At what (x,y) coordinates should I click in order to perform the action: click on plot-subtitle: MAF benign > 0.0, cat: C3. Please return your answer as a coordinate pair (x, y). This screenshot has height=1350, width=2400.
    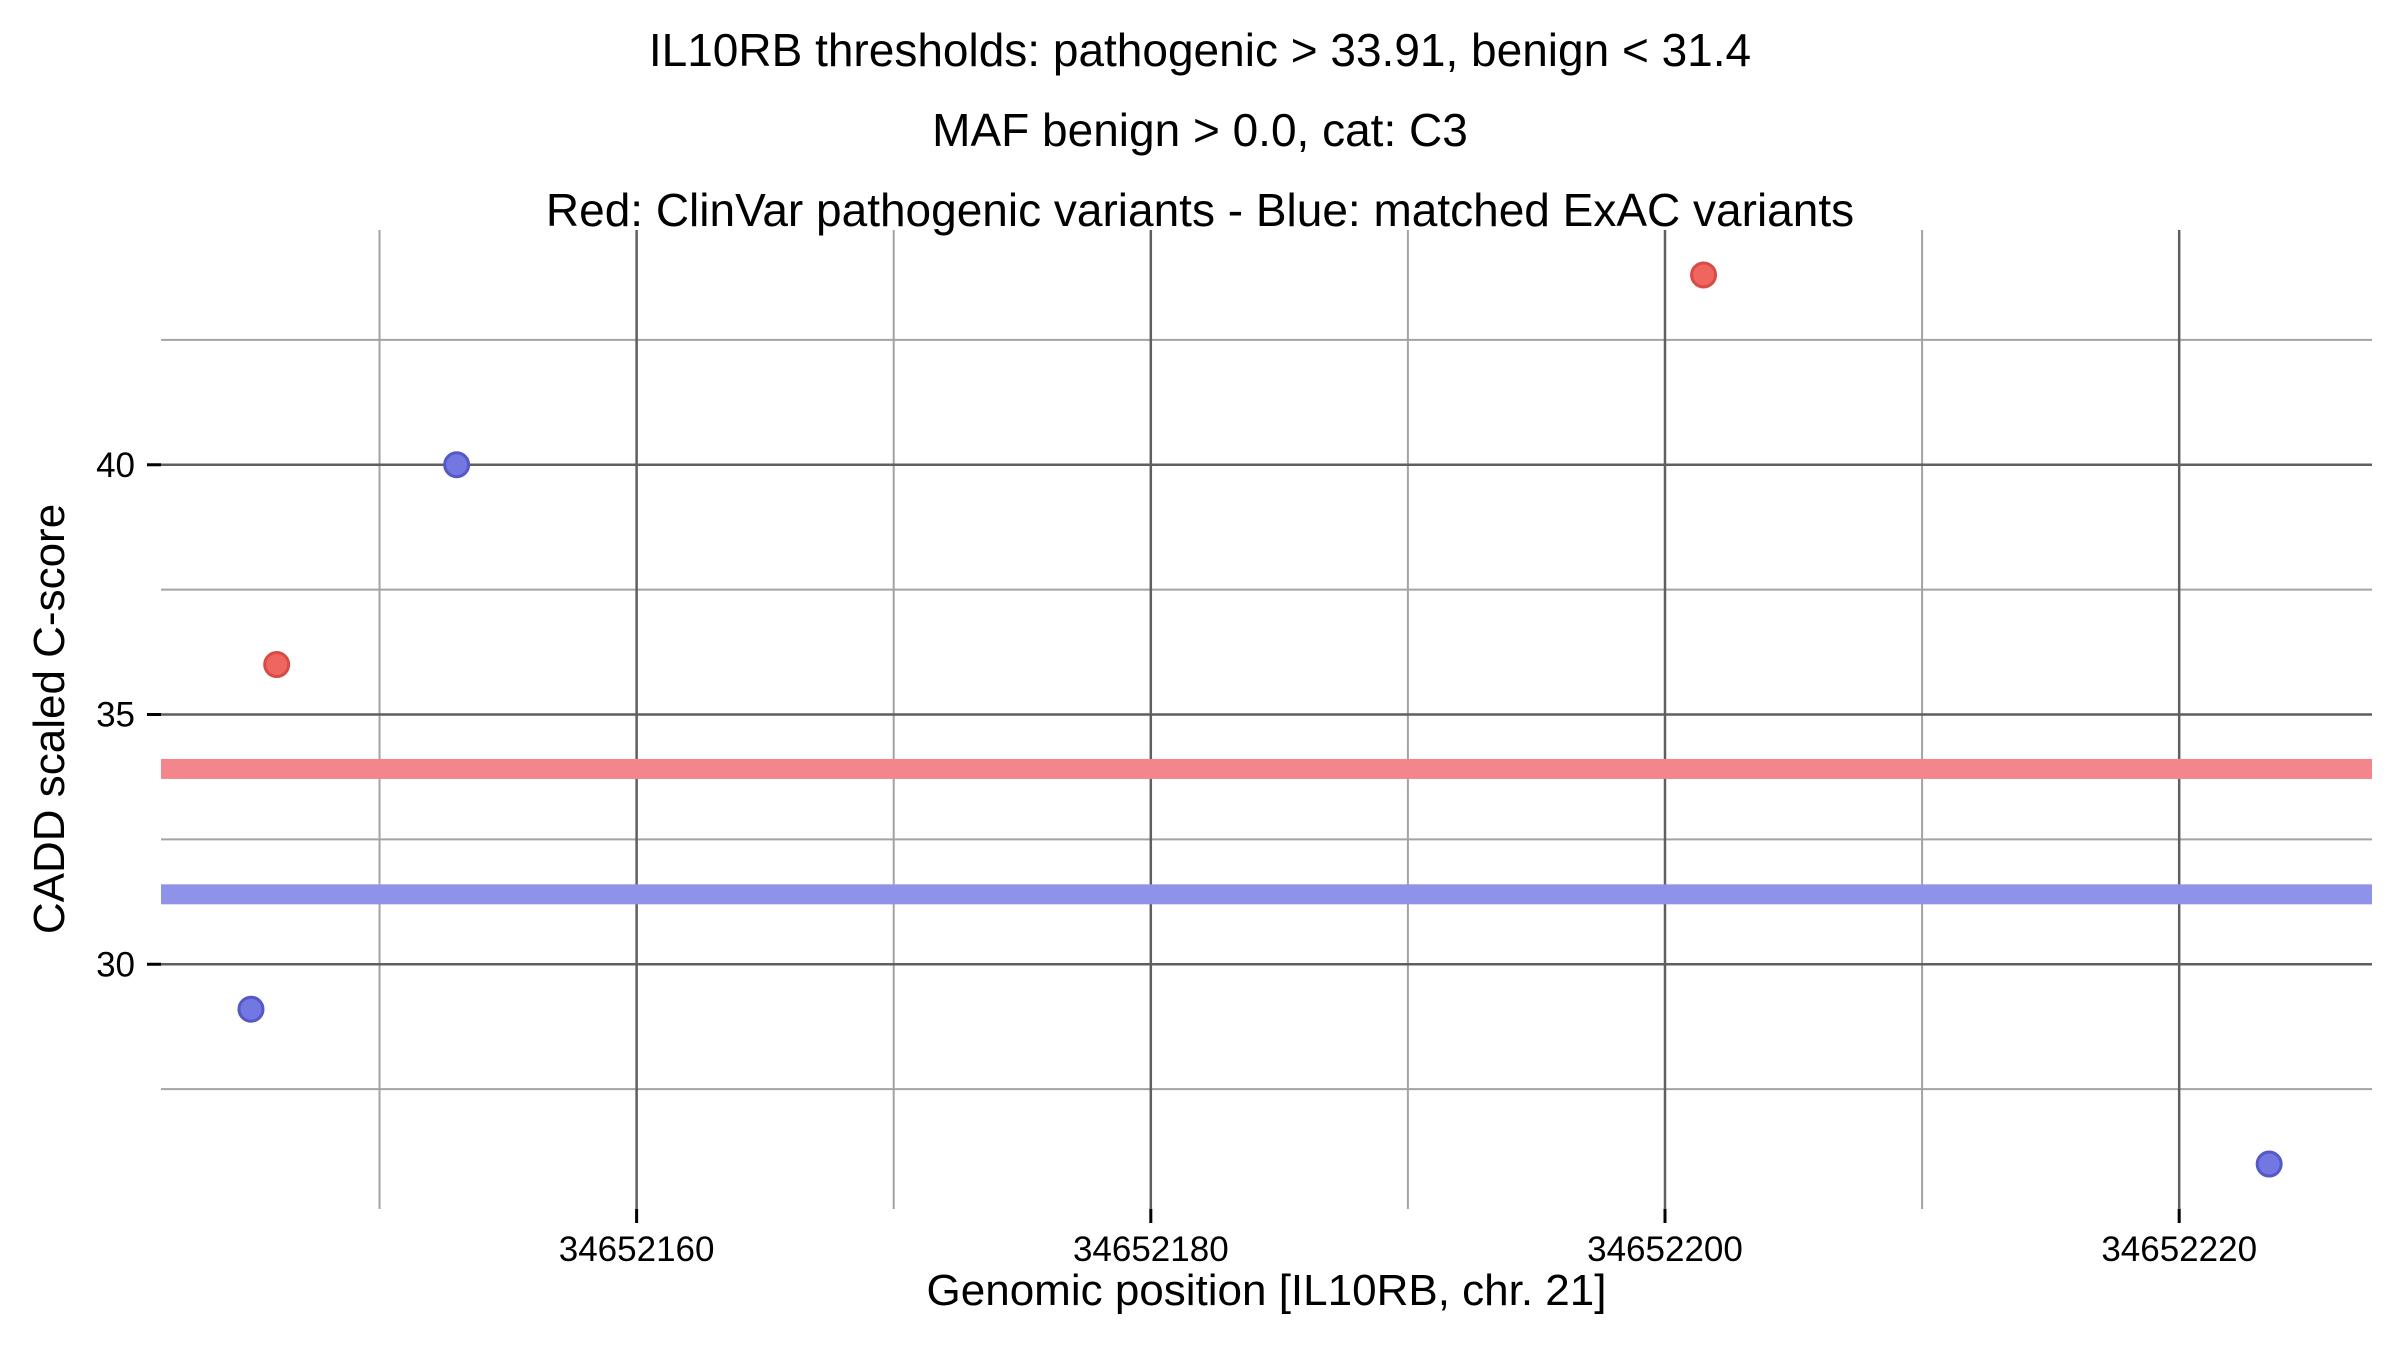
    Looking at the image, I should click on (1200, 130).